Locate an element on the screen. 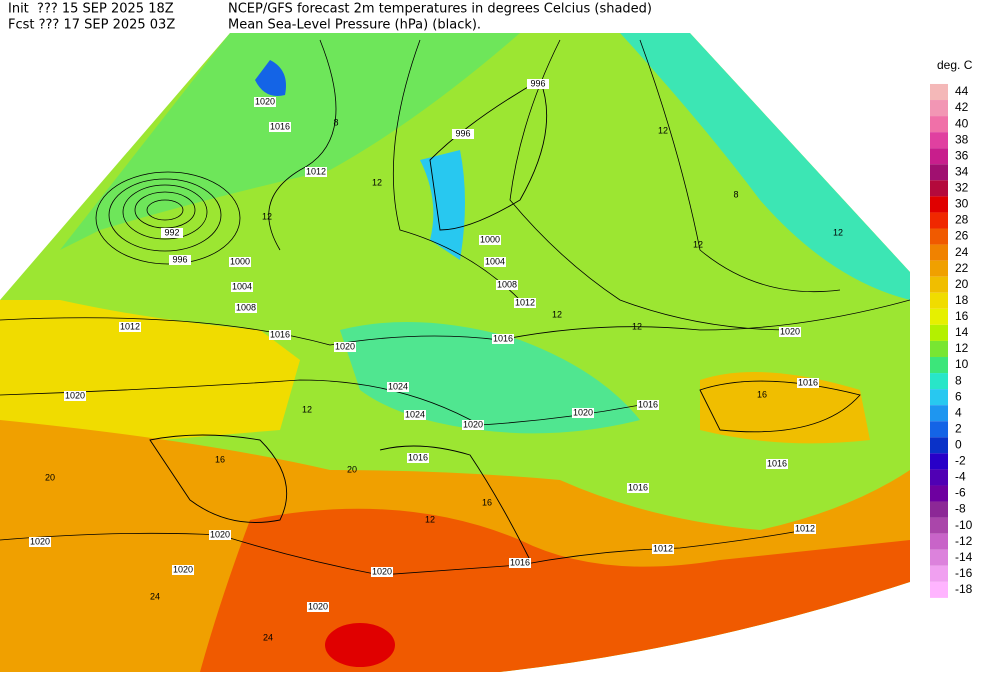 Image resolution: width=1000 pixels, height=680 pixels. legend-label: 6 is located at coordinates (958, 396).